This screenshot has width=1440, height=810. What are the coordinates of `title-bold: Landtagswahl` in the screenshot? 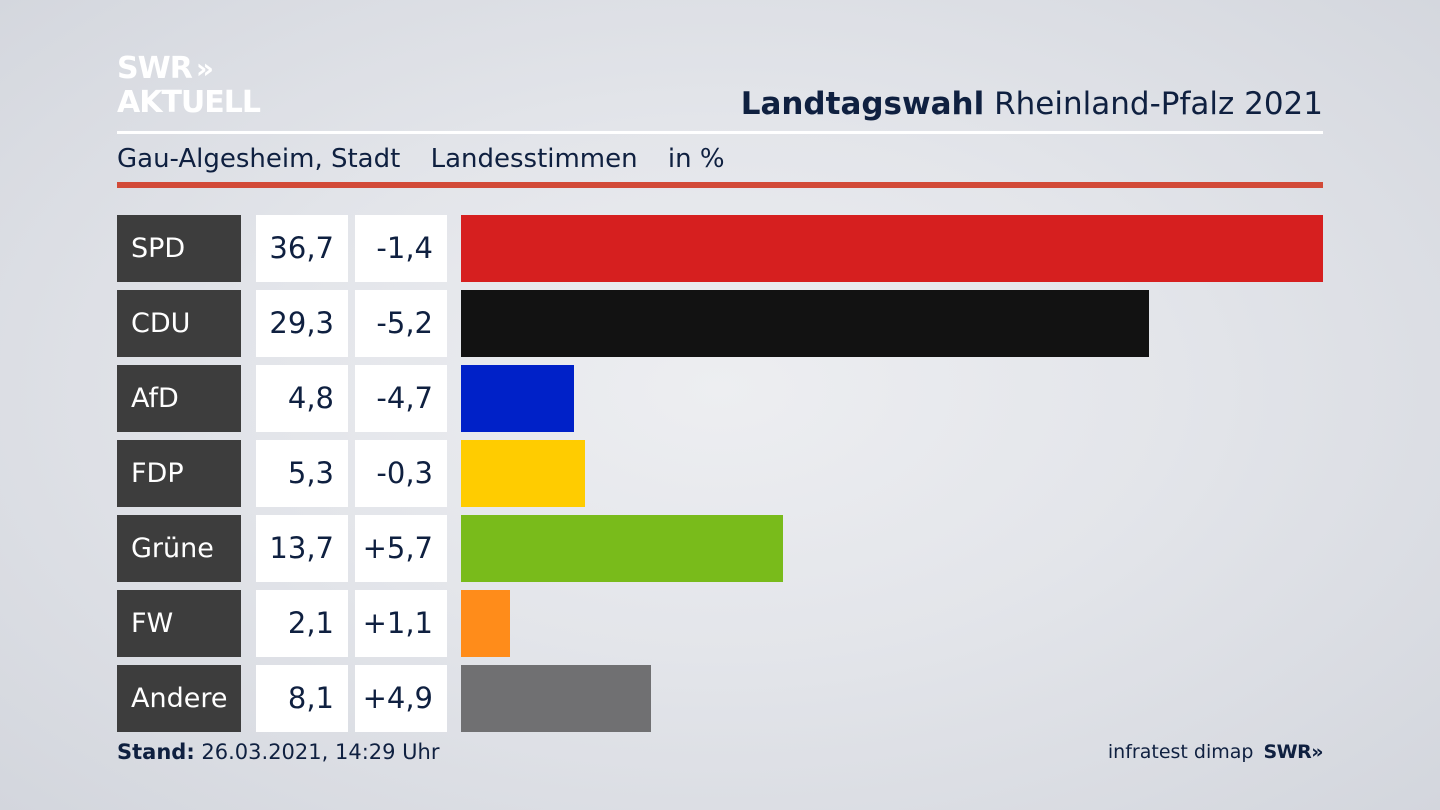 It's located at (862, 104).